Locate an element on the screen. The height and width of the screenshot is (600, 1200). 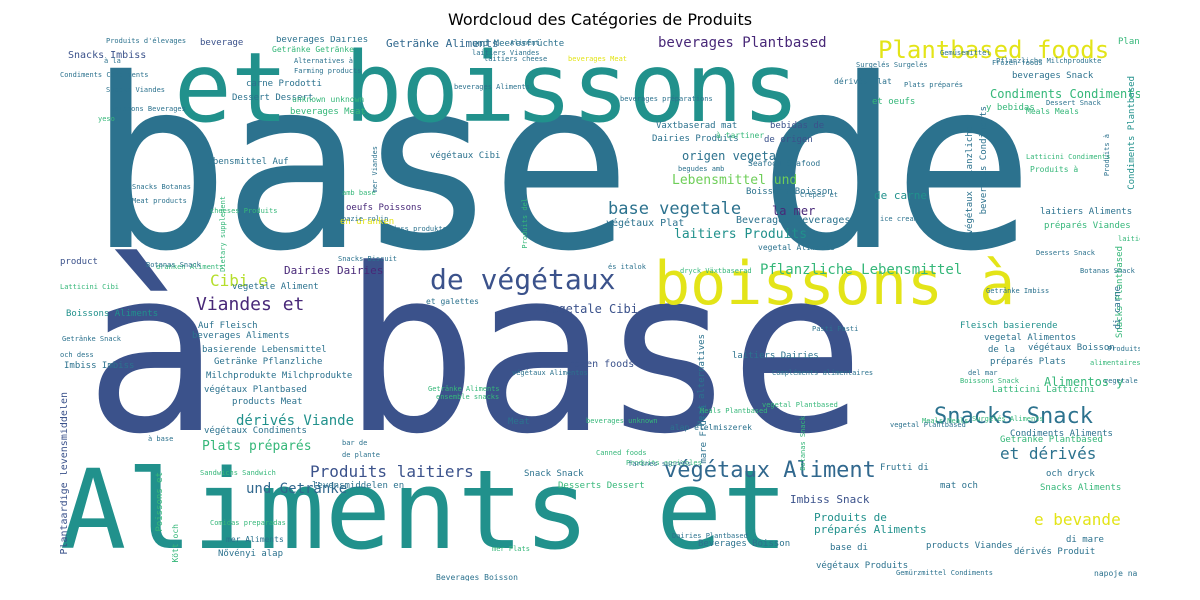
word: Getränke Plantbased is located at coordinates (1051, 440).